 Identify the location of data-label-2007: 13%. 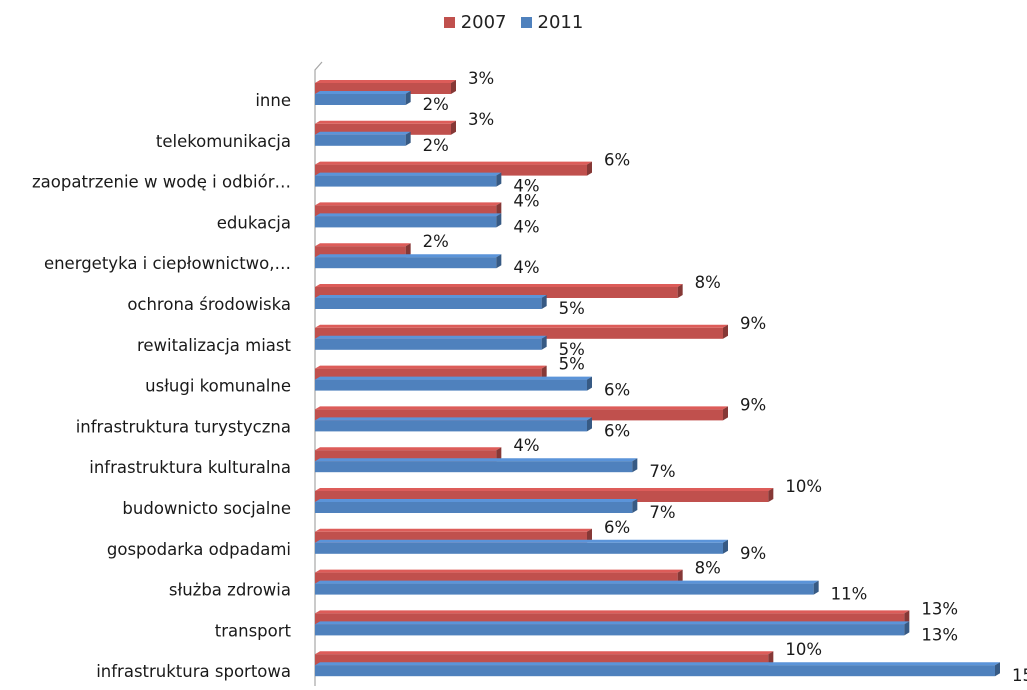
(939, 608).